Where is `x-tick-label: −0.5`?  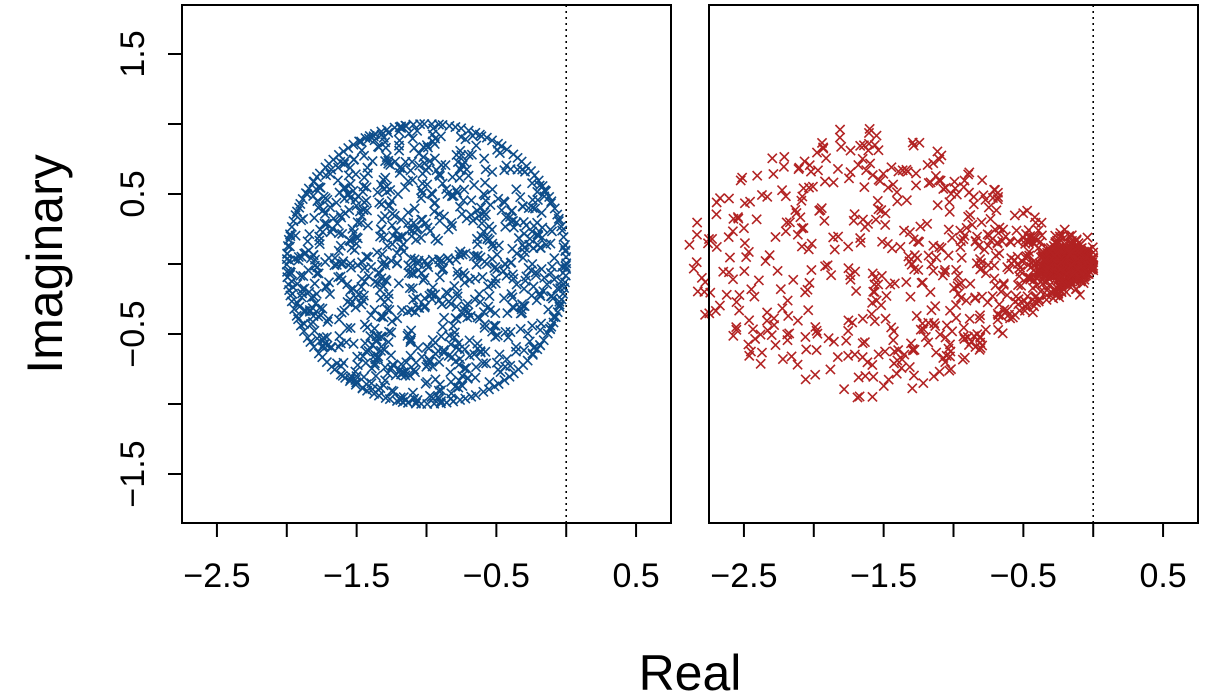
x-tick-label: −0.5 is located at coordinates (496, 576).